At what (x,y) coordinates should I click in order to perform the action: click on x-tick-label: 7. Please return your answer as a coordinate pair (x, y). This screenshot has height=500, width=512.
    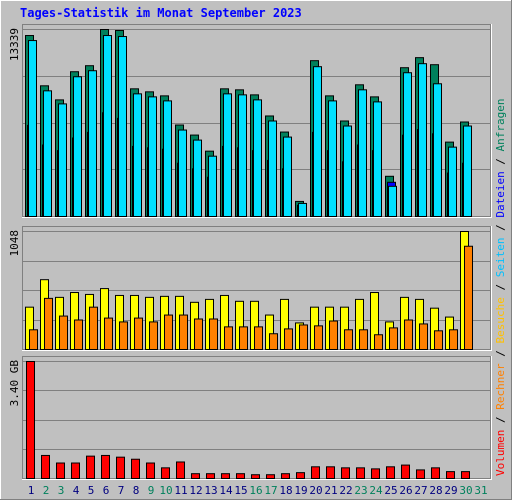
    Looking at the image, I should click on (121, 490).